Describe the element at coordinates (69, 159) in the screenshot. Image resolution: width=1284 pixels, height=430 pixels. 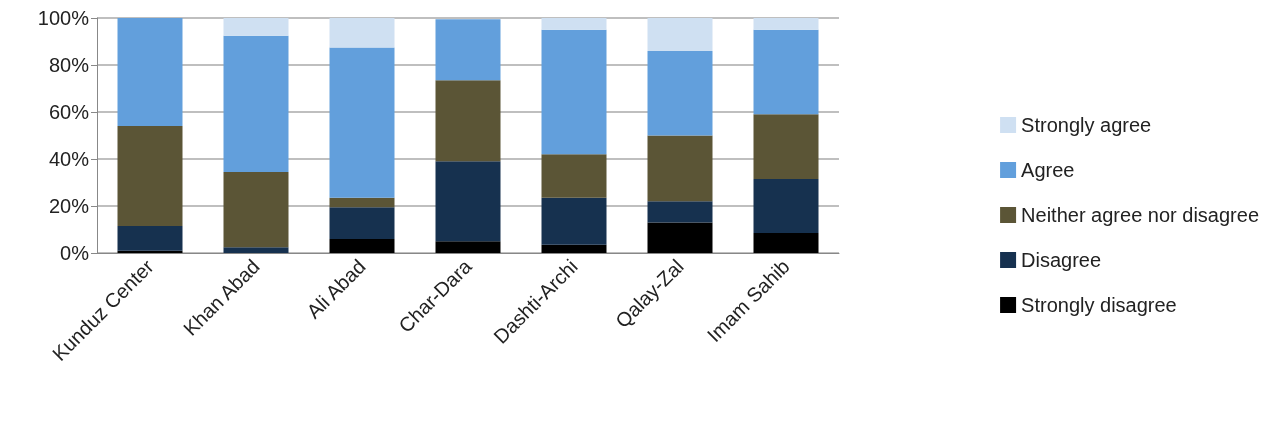
I see `y-tick-label: 40%` at that location.